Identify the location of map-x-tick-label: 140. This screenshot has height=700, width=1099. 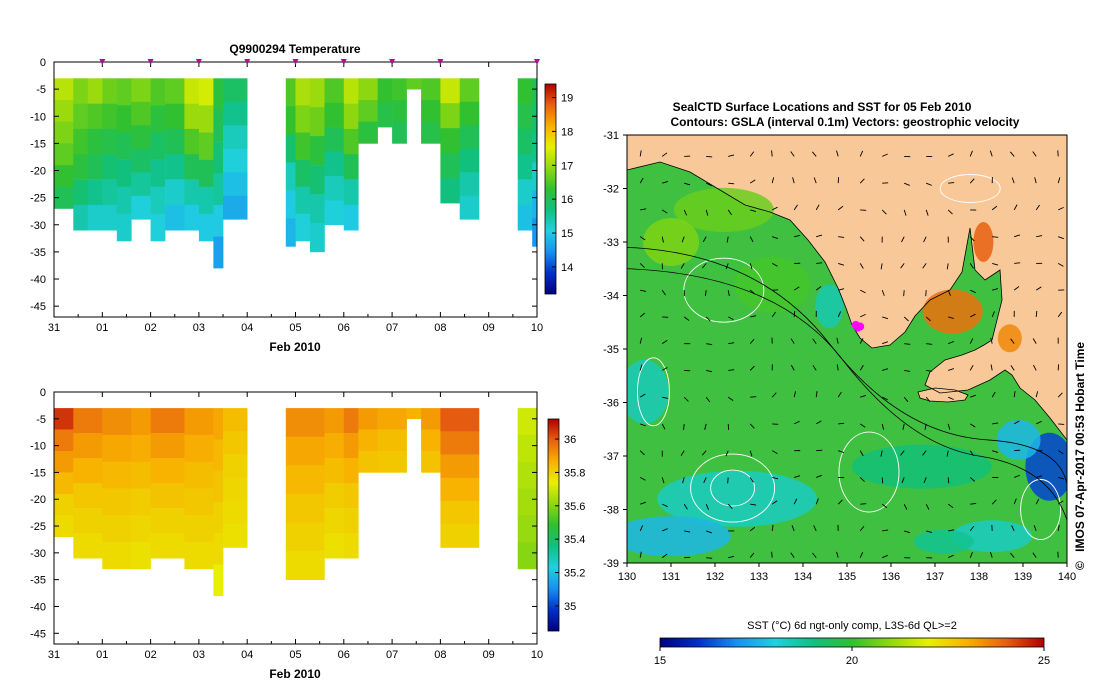
(1067, 577).